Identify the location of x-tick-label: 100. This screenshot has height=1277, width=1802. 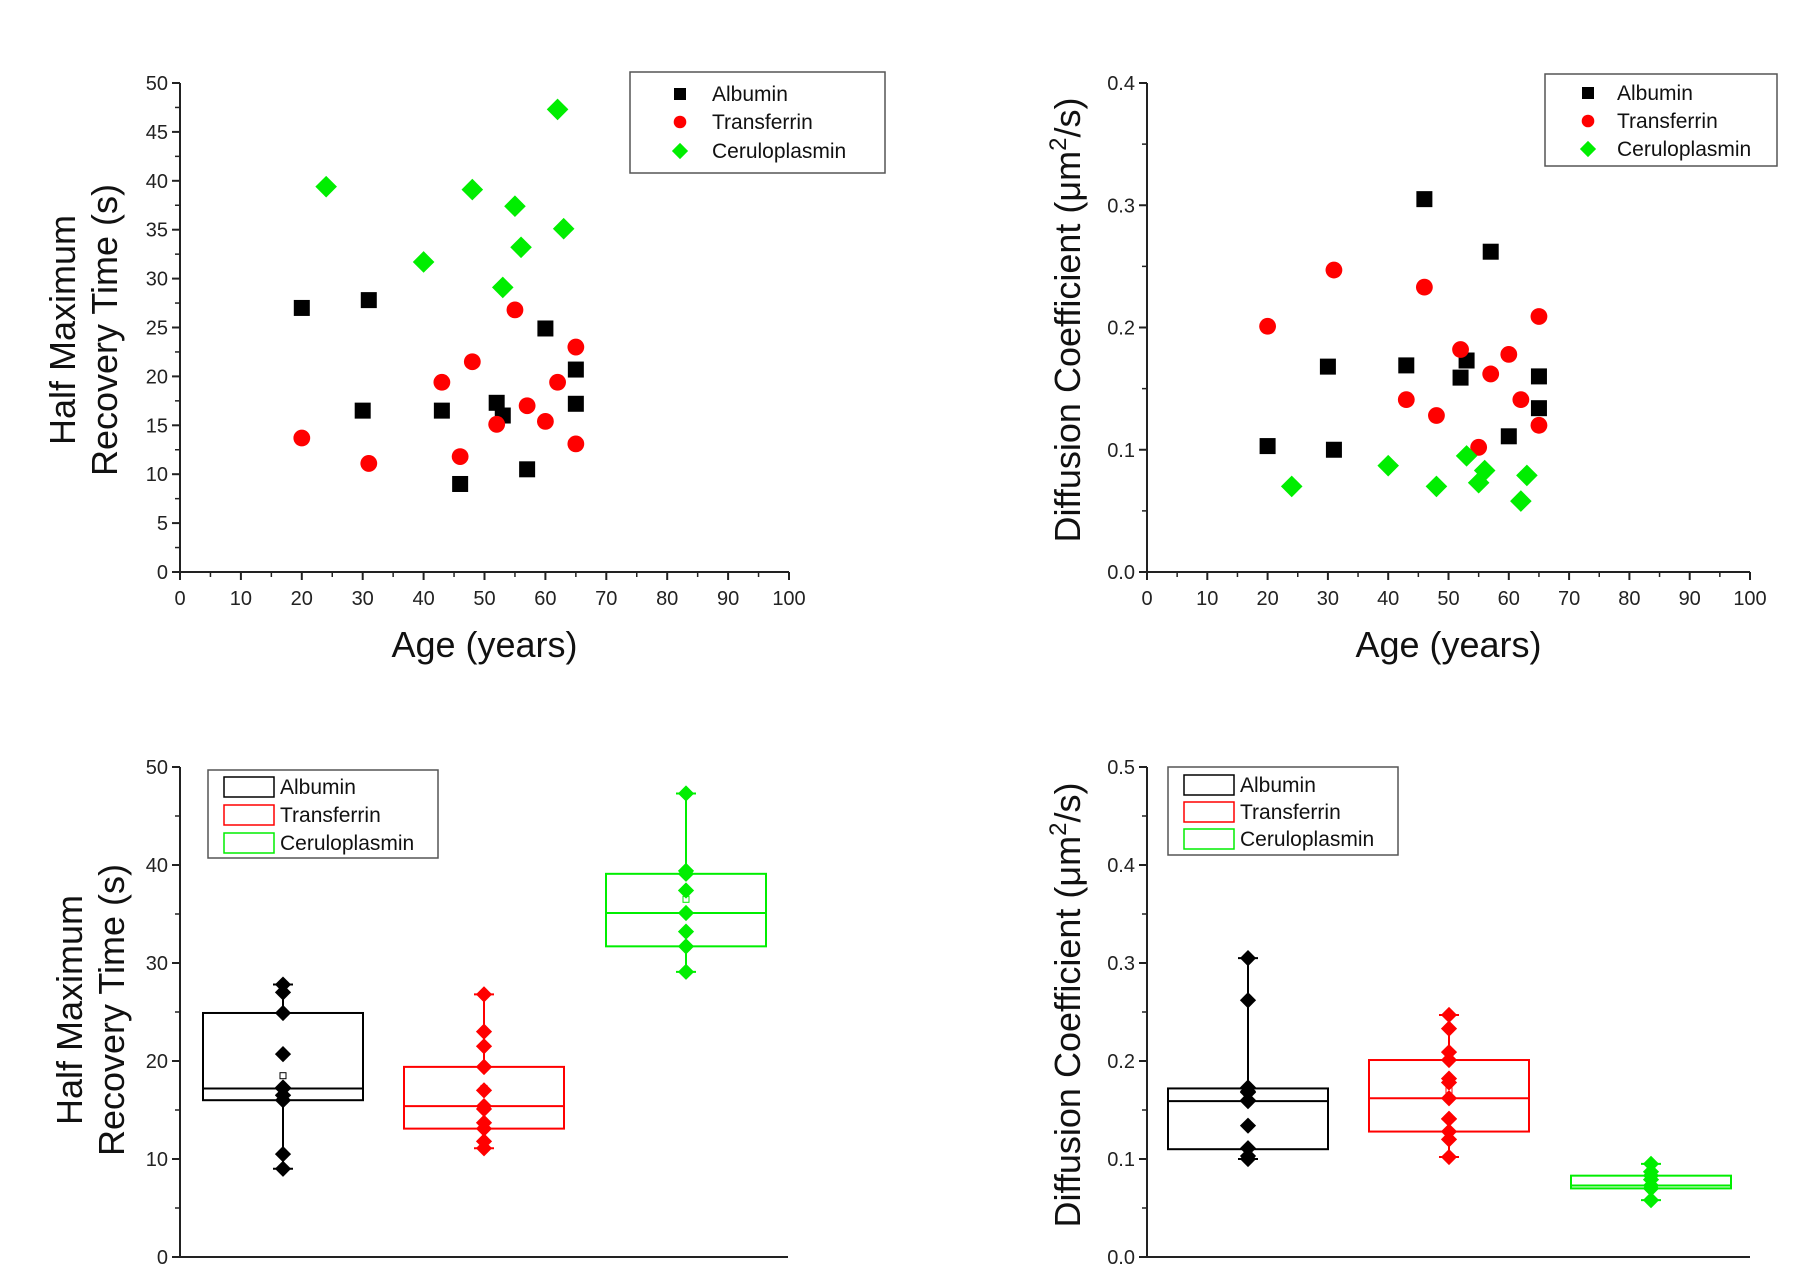
(1749, 599).